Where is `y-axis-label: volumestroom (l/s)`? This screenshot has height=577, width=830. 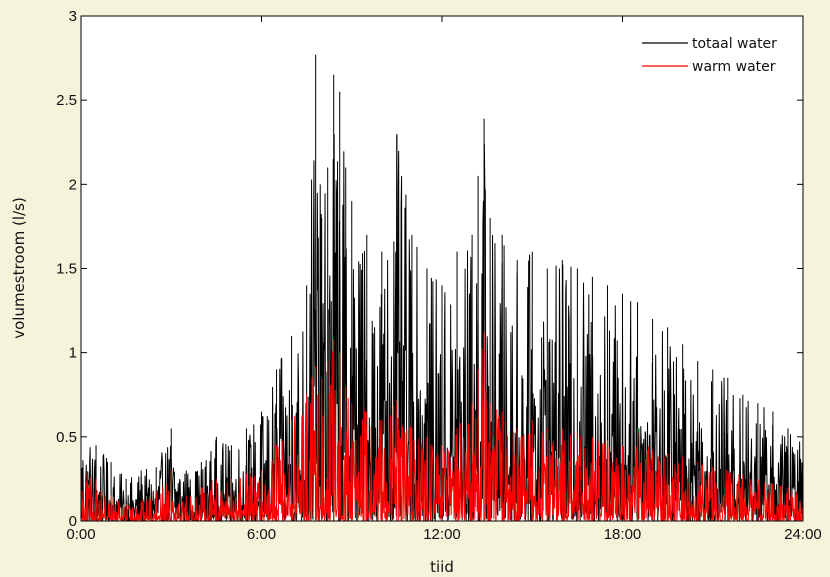 y-axis-label: volumestroom (l/s) is located at coordinates (19, 268).